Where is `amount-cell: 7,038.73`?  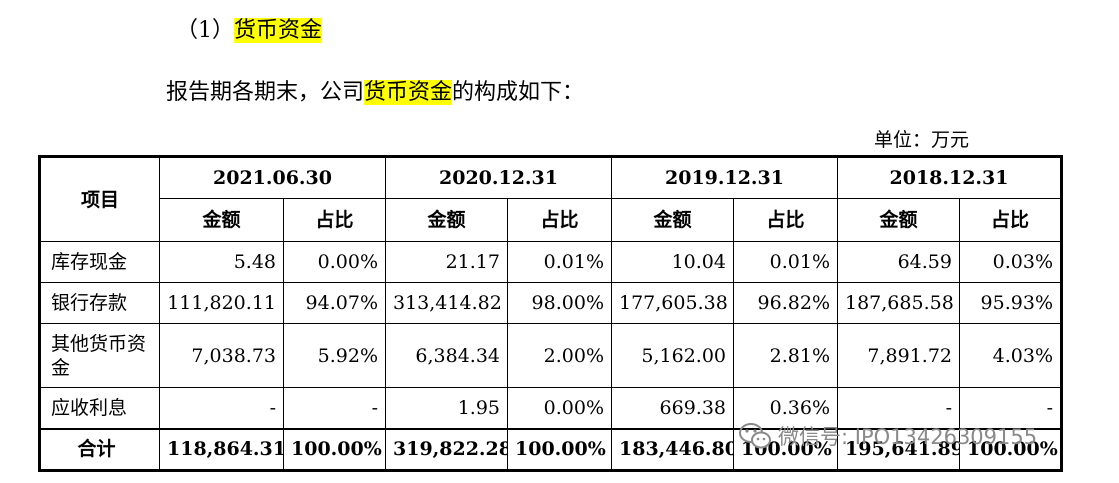 amount-cell: 7,038.73 is located at coordinates (221, 355).